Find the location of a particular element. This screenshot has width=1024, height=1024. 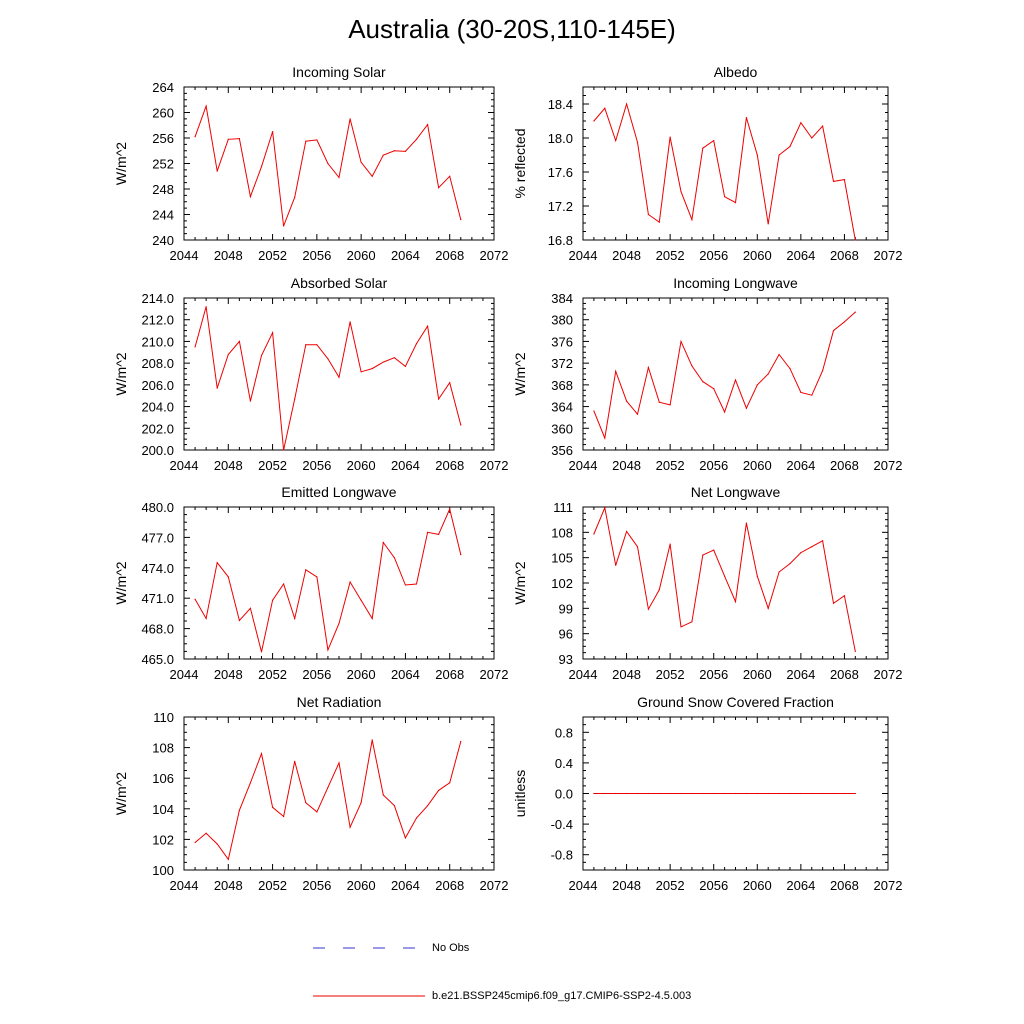

y-tick-label: 208.0 is located at coordinates (157, 363).